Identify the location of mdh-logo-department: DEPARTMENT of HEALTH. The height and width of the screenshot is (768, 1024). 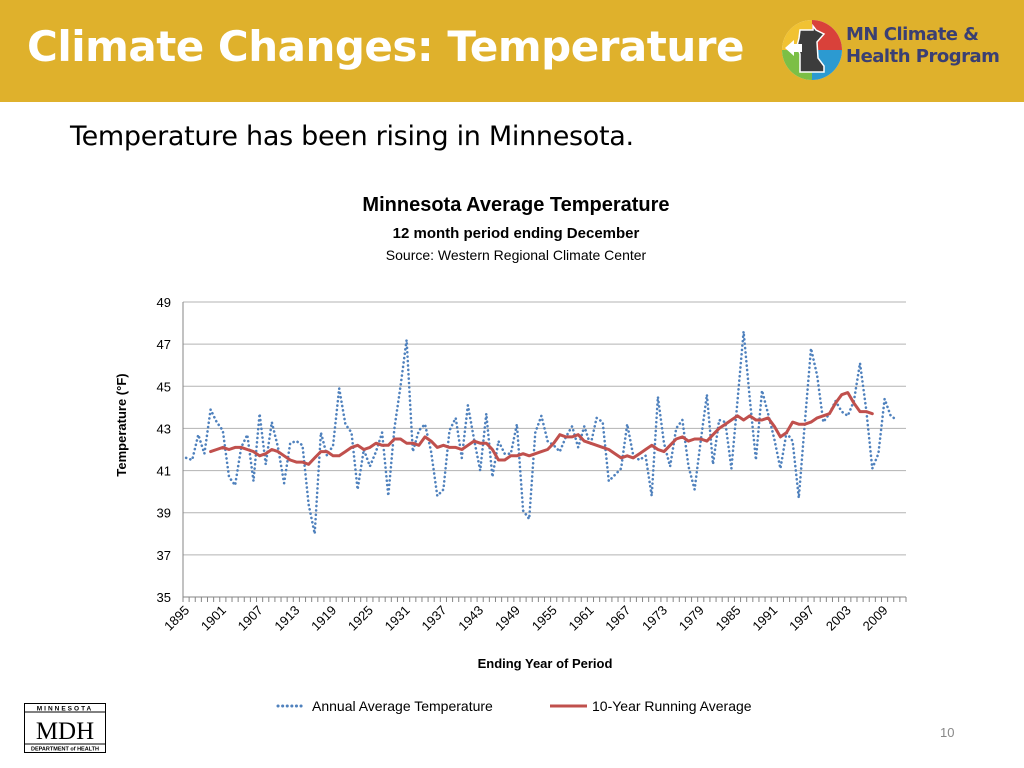
(65, 750).